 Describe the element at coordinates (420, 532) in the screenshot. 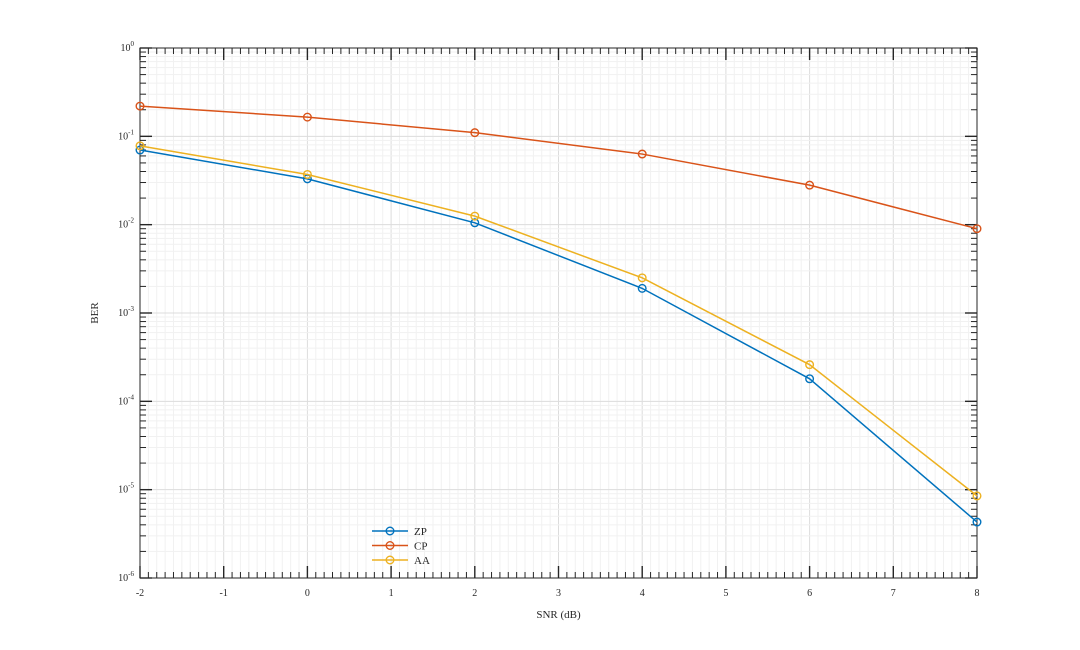

I see `legend-label: ZP` at that location.